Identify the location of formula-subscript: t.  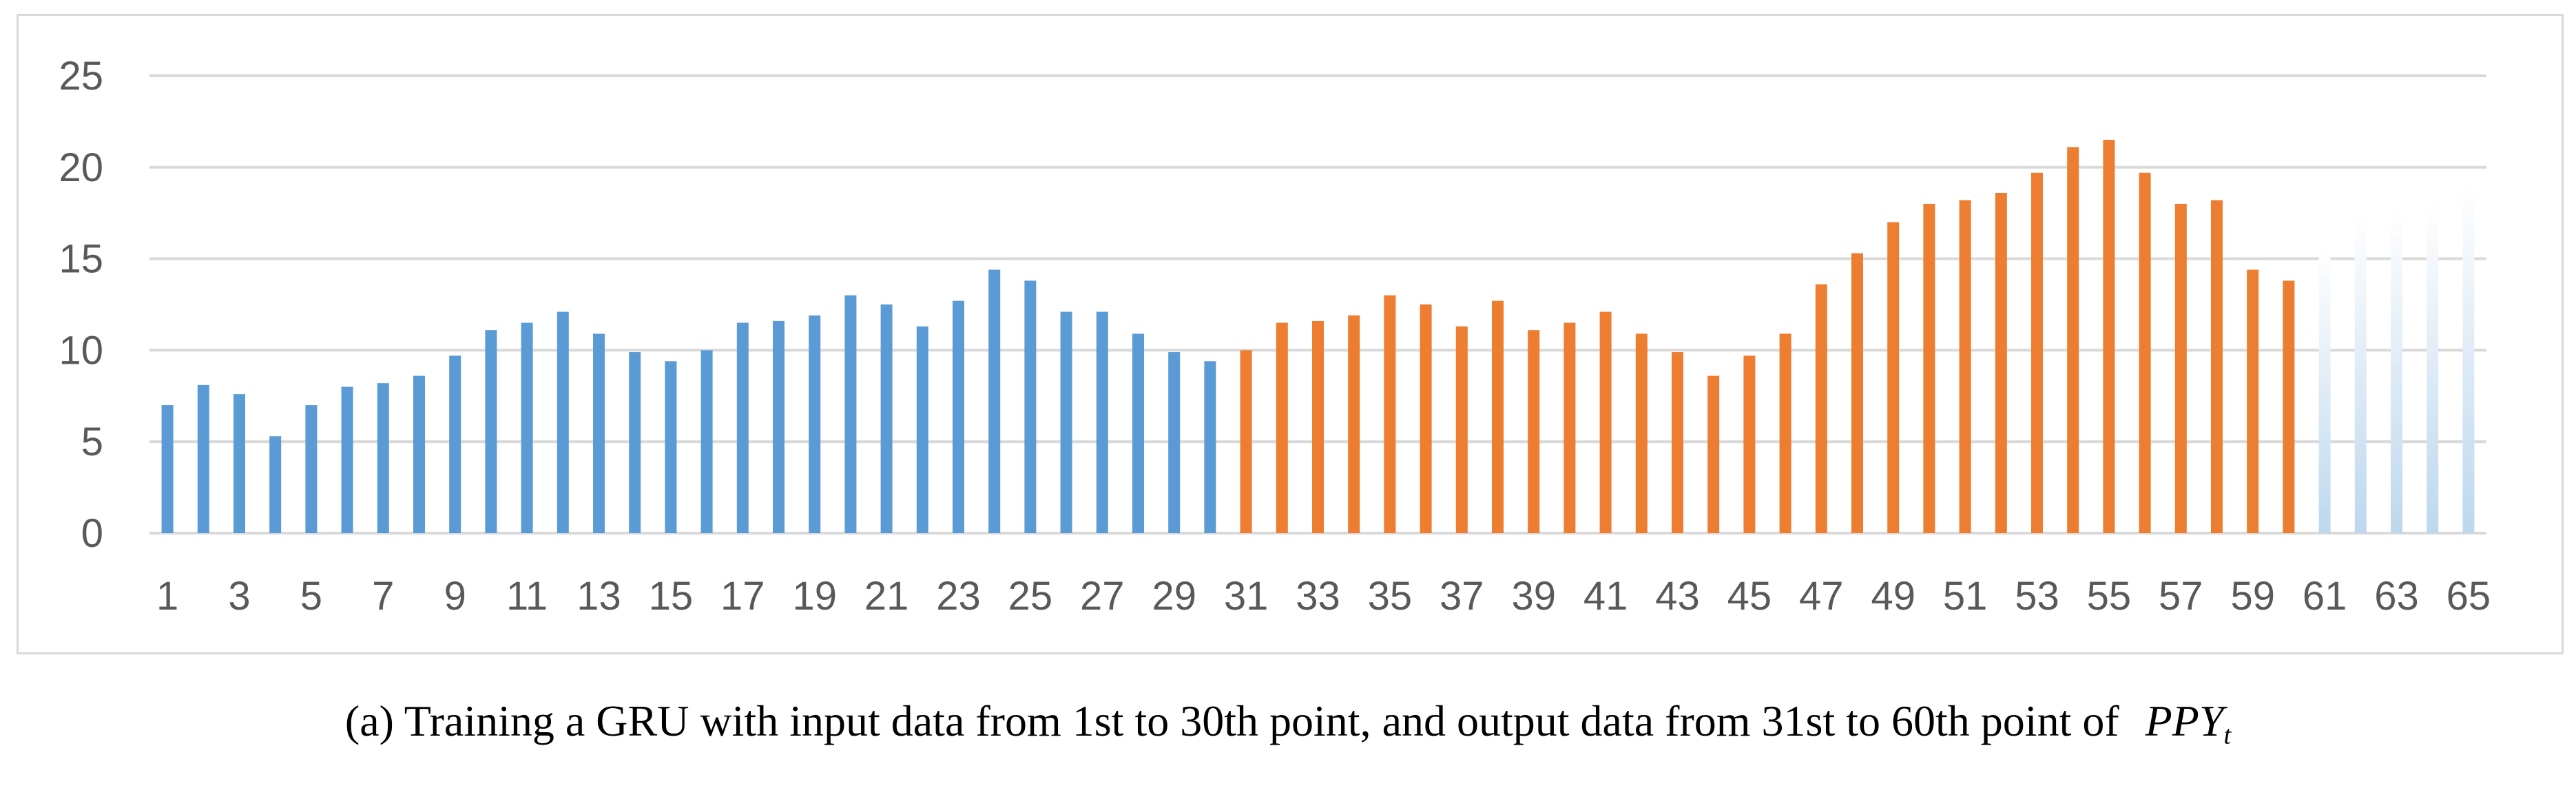
(2227, 735).